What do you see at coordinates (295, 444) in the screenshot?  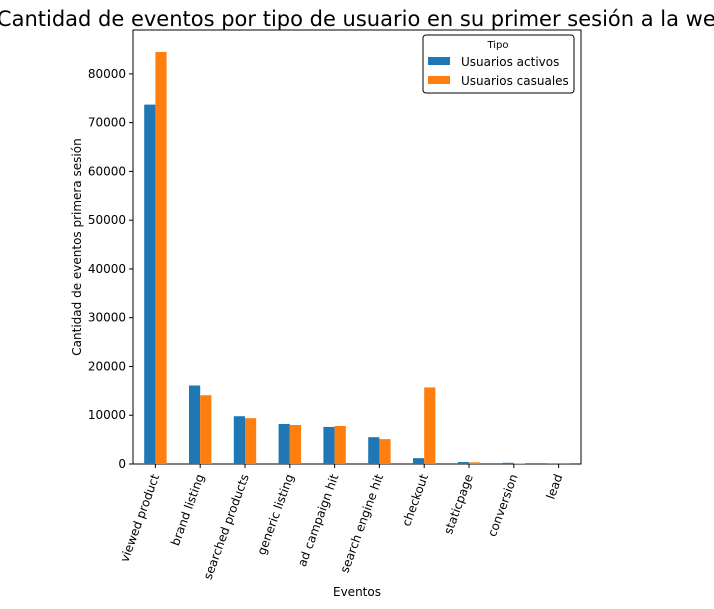 I see `bar-usuarios-casuales-generic-listing` at bounding box center [295, 444].